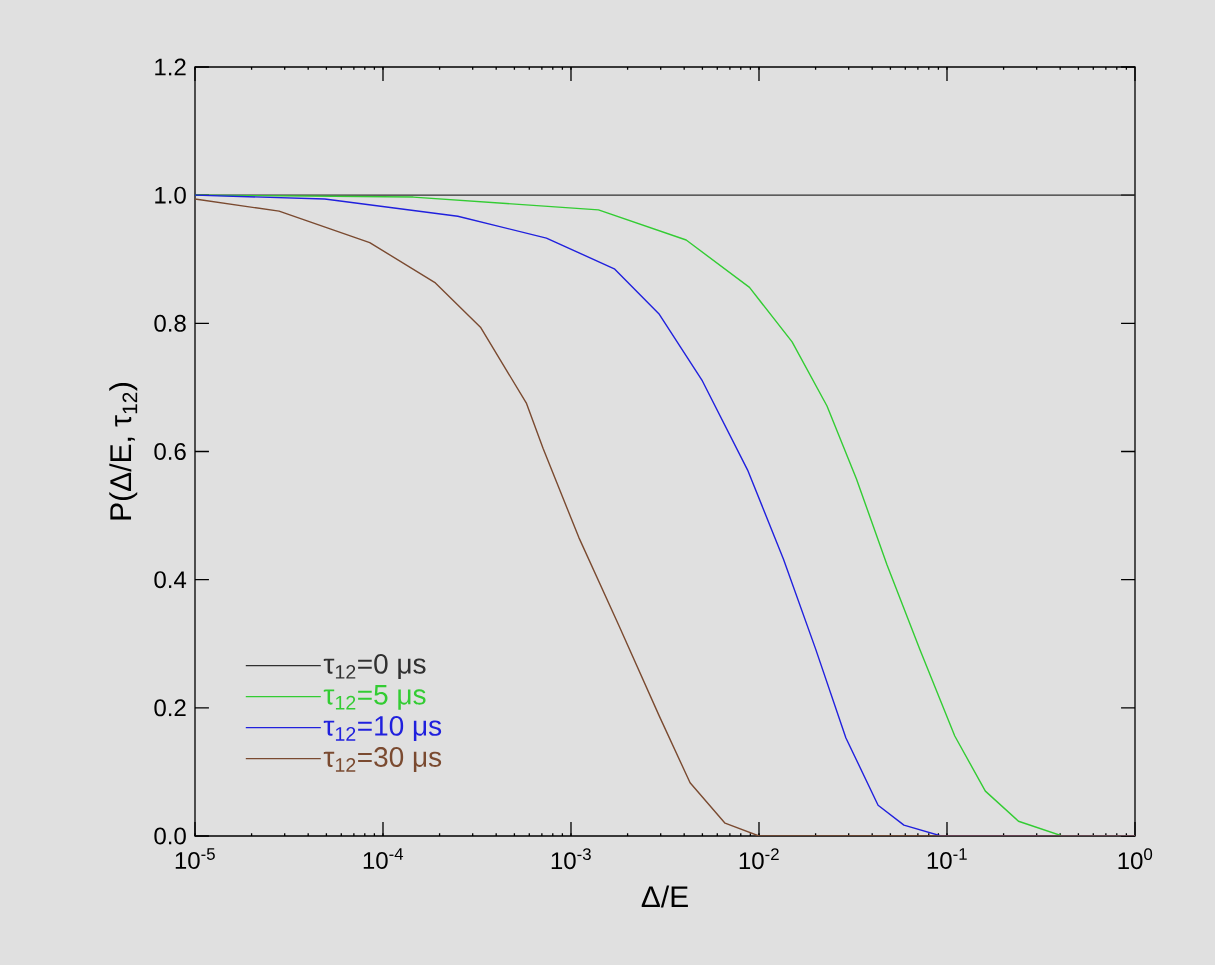  I want to click on x-tick-label: 10$^{0}$, so click(1135, 859).